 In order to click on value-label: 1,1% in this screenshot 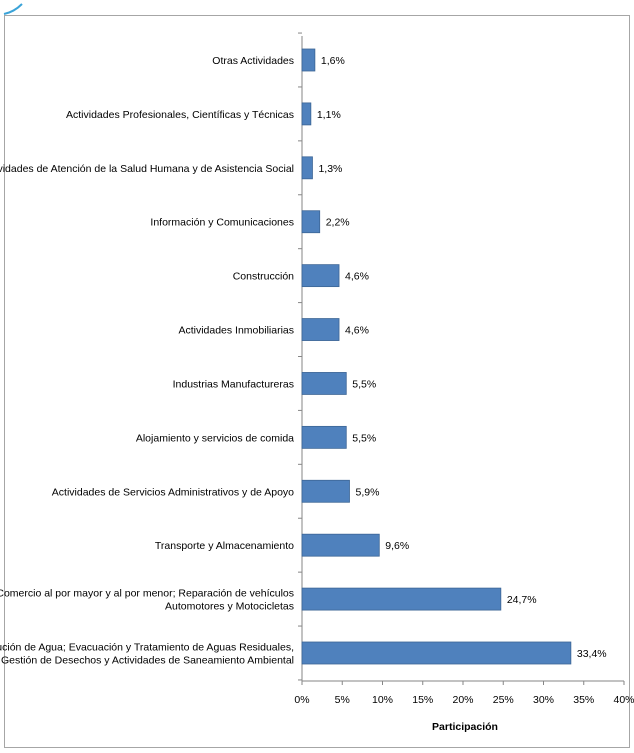, I will do `click(329, 115)`.